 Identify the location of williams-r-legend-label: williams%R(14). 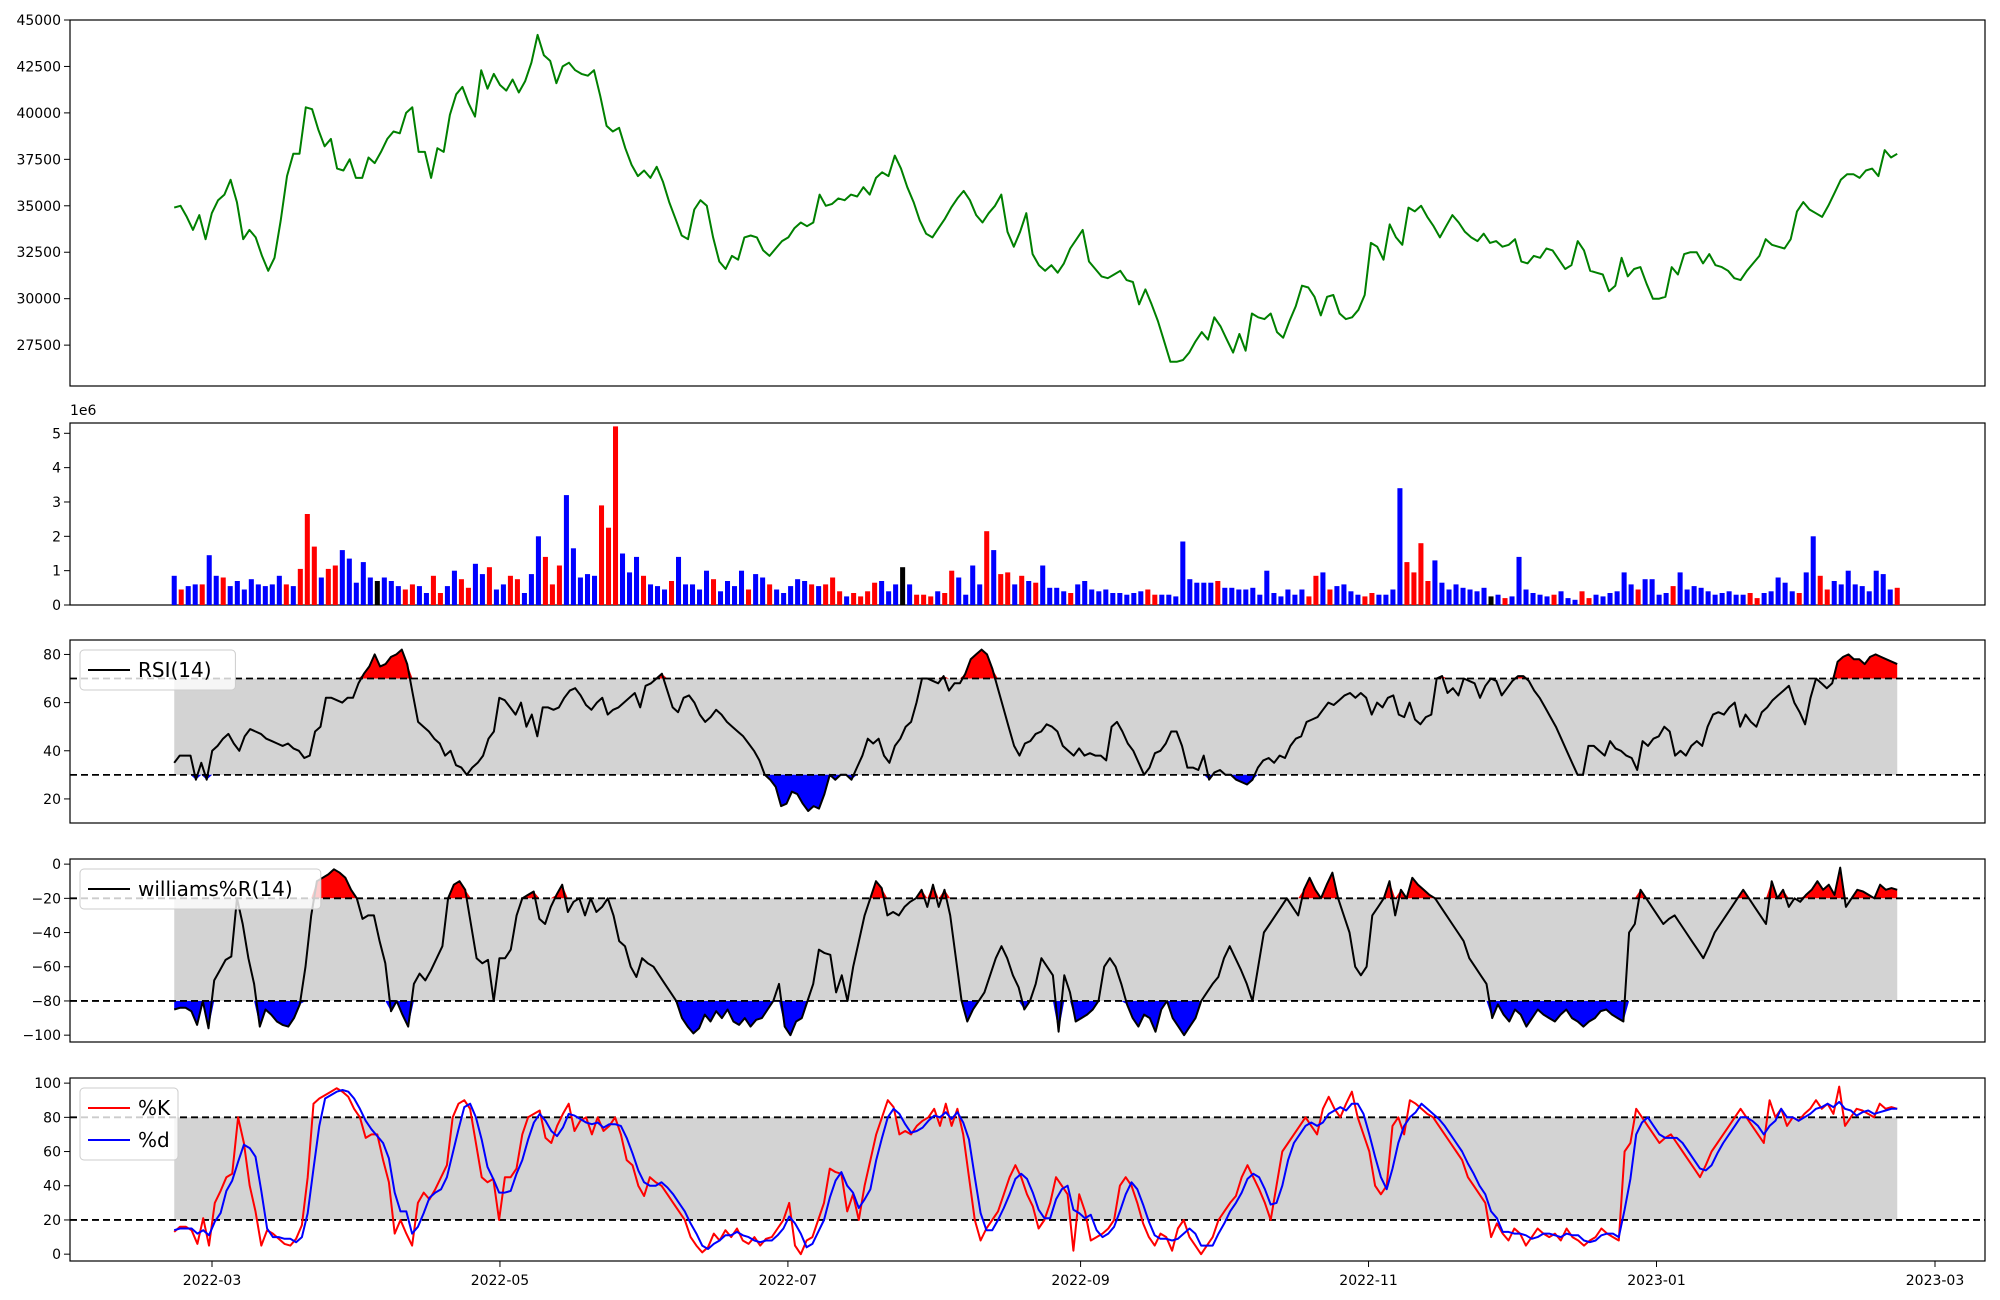
(215, 889).